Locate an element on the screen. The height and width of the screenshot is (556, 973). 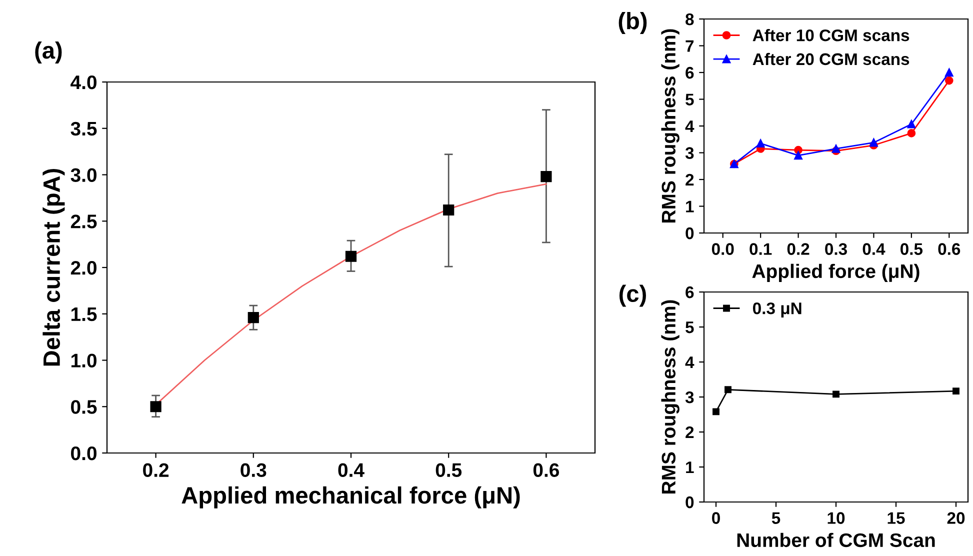
x-tick-label: 15 is located at coordinates (896, 518).